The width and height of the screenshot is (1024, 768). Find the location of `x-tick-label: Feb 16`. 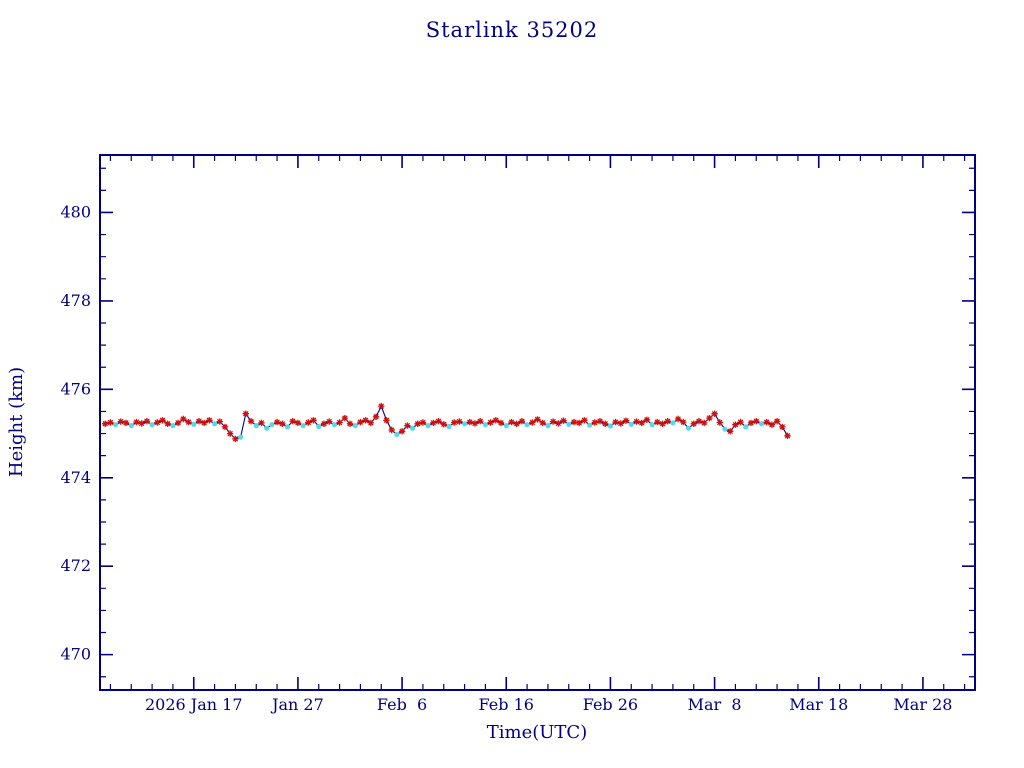

x-tick-label: Feb 16 is located at coordinates (506, 704).